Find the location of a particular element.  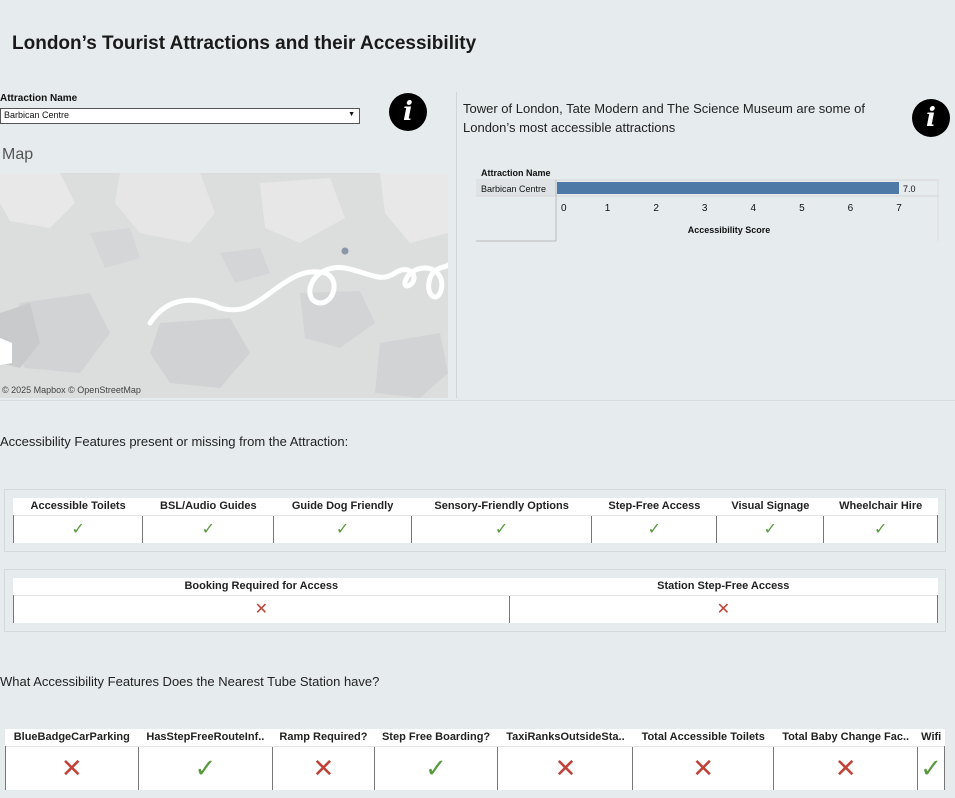

present-feature-header: Visual Signage is located at coordinates (770, 506).